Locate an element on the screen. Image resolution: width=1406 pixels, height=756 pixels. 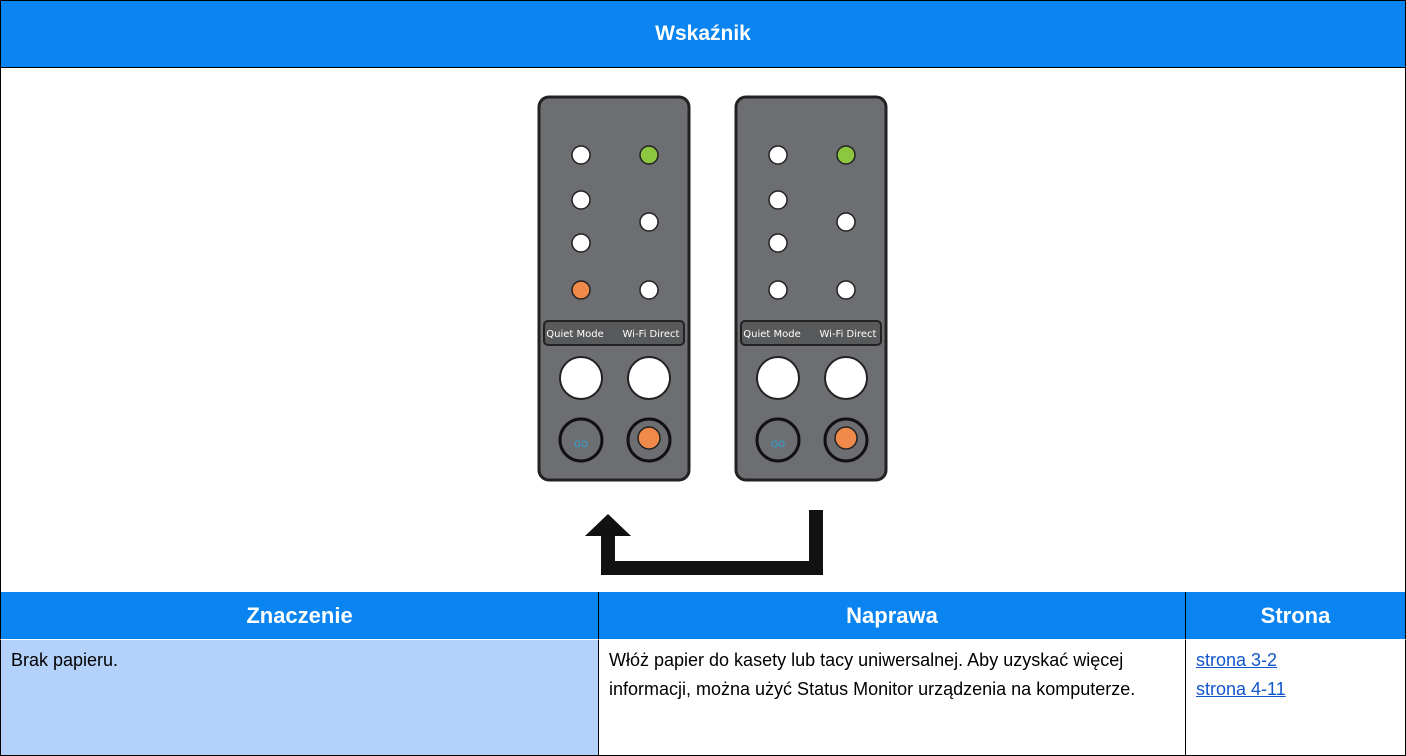
title: Wskaźnik is located at coordinates (703, 33).